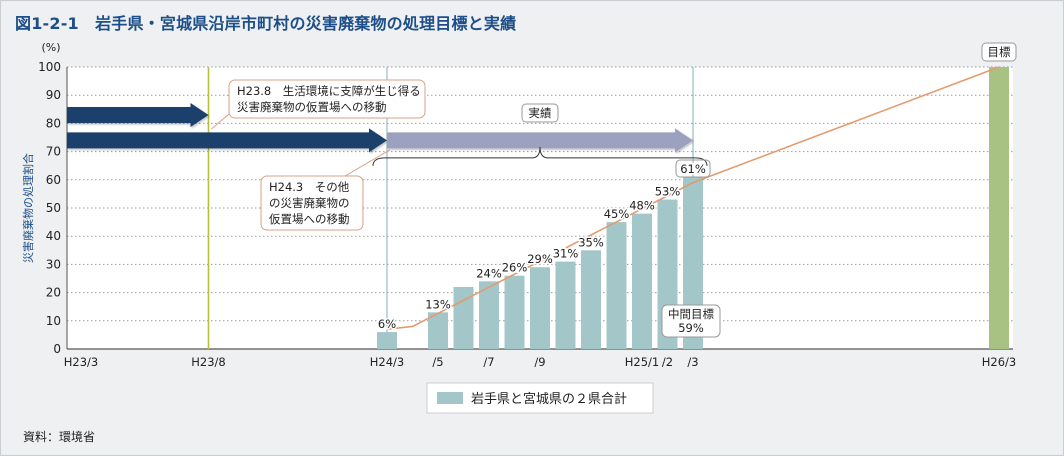  I want to click on bar-value-label: 29%, so click(540, 259).